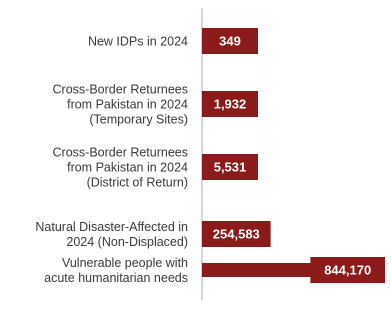  I want to click on category-label-line: (Temporary Sites), so click(138, 120).